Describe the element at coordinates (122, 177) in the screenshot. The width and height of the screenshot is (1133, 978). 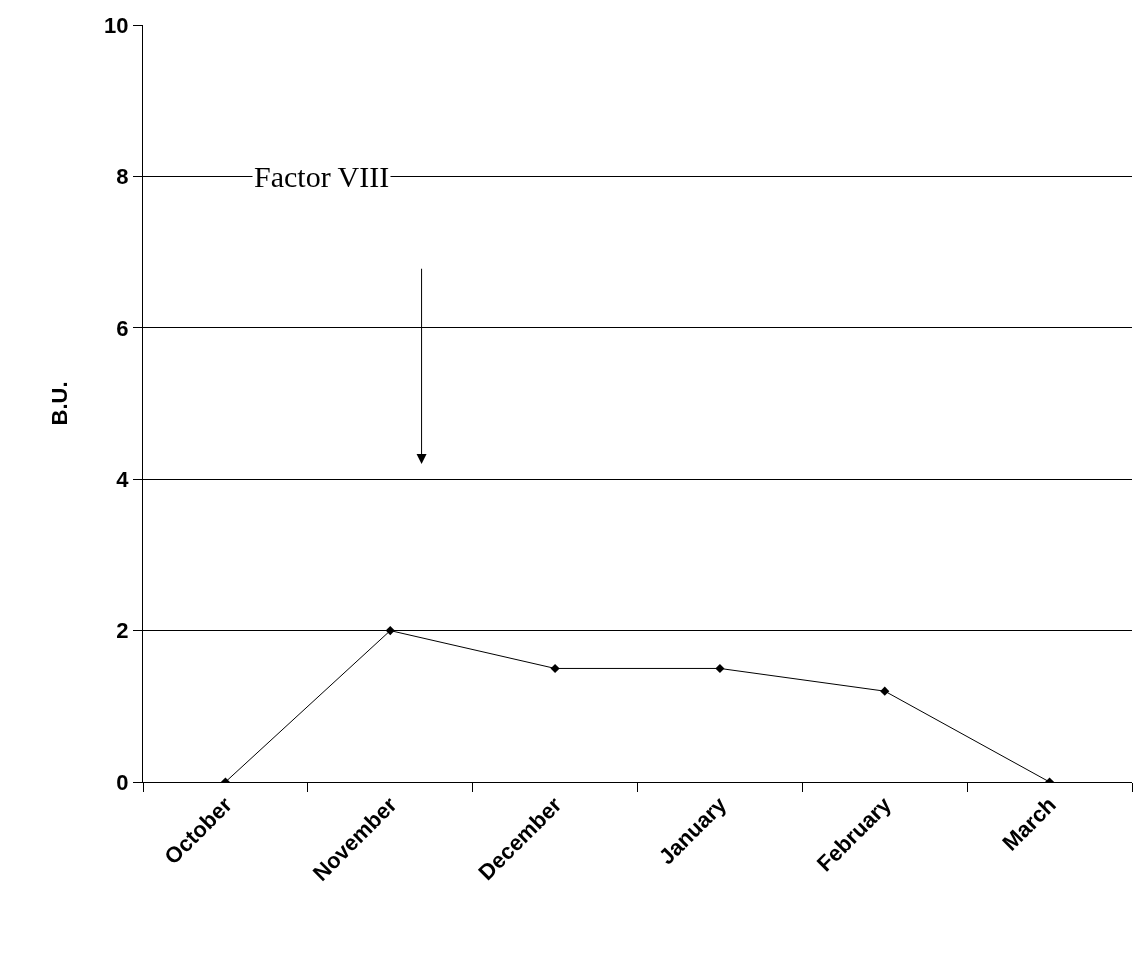
I see `y-tick-label: 8` at that location.